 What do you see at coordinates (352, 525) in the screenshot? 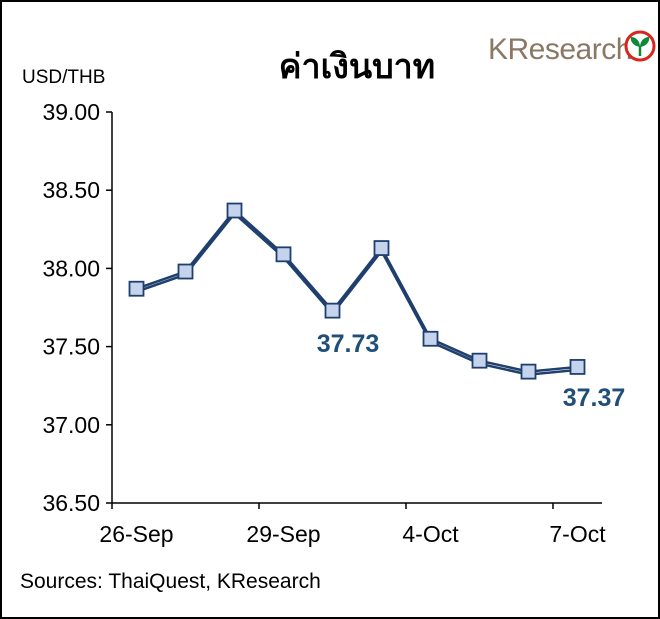
I see `x-ticks: 26-Sep 29-Sep 4-Oct 7-Oct` at bounding box center [352, 525].